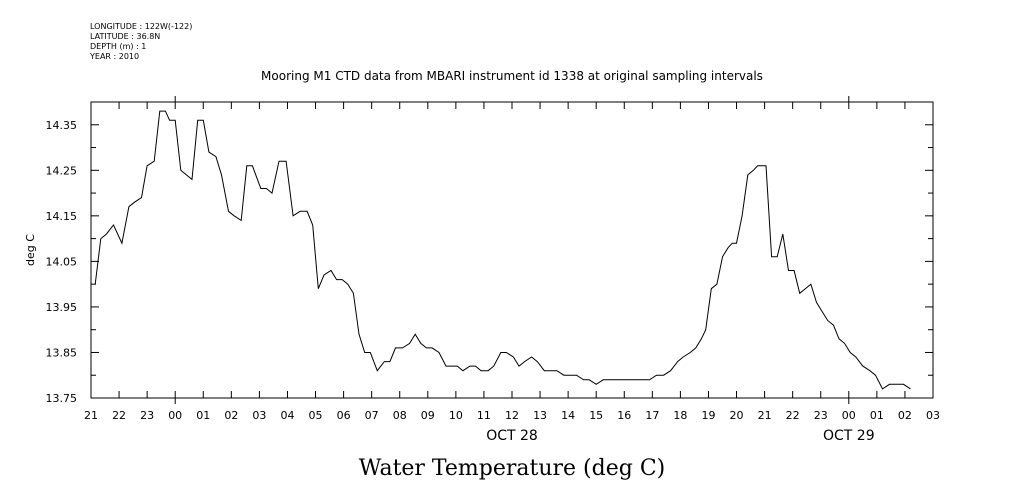  Describe the element at coordinates (708, 415) in the screenshot. I see `x-tick-label: 19` at that location.